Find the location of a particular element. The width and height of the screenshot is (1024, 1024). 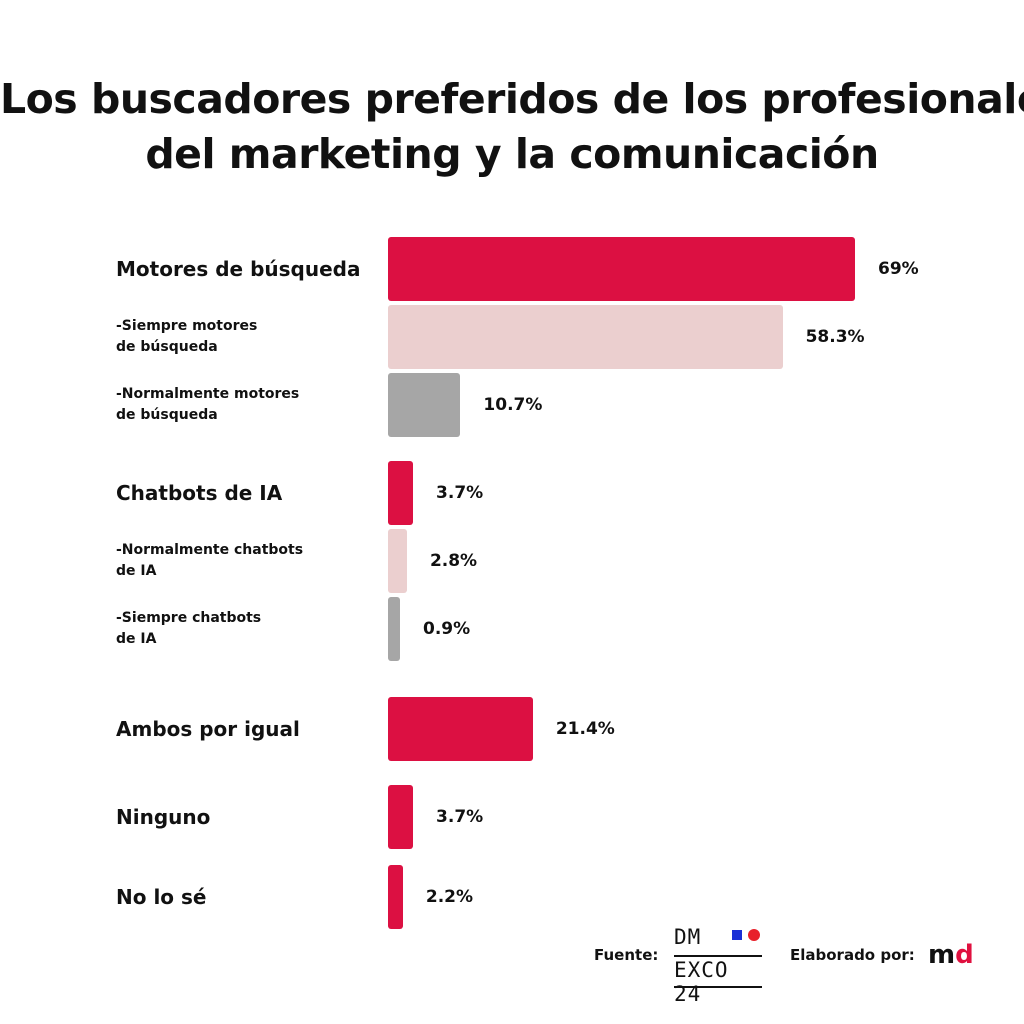

row-label-3-line-0: Chatbots de IA is located at coordinates (199, 493).